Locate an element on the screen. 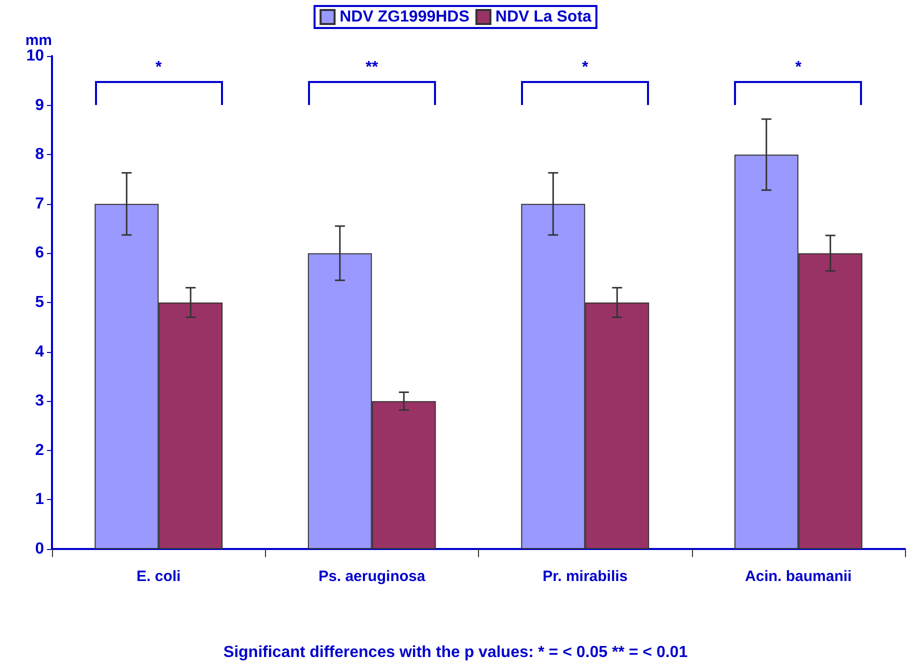 The height and width of the screenshot is (672, 911). annotation: ** is located at coordinates (372, 67).